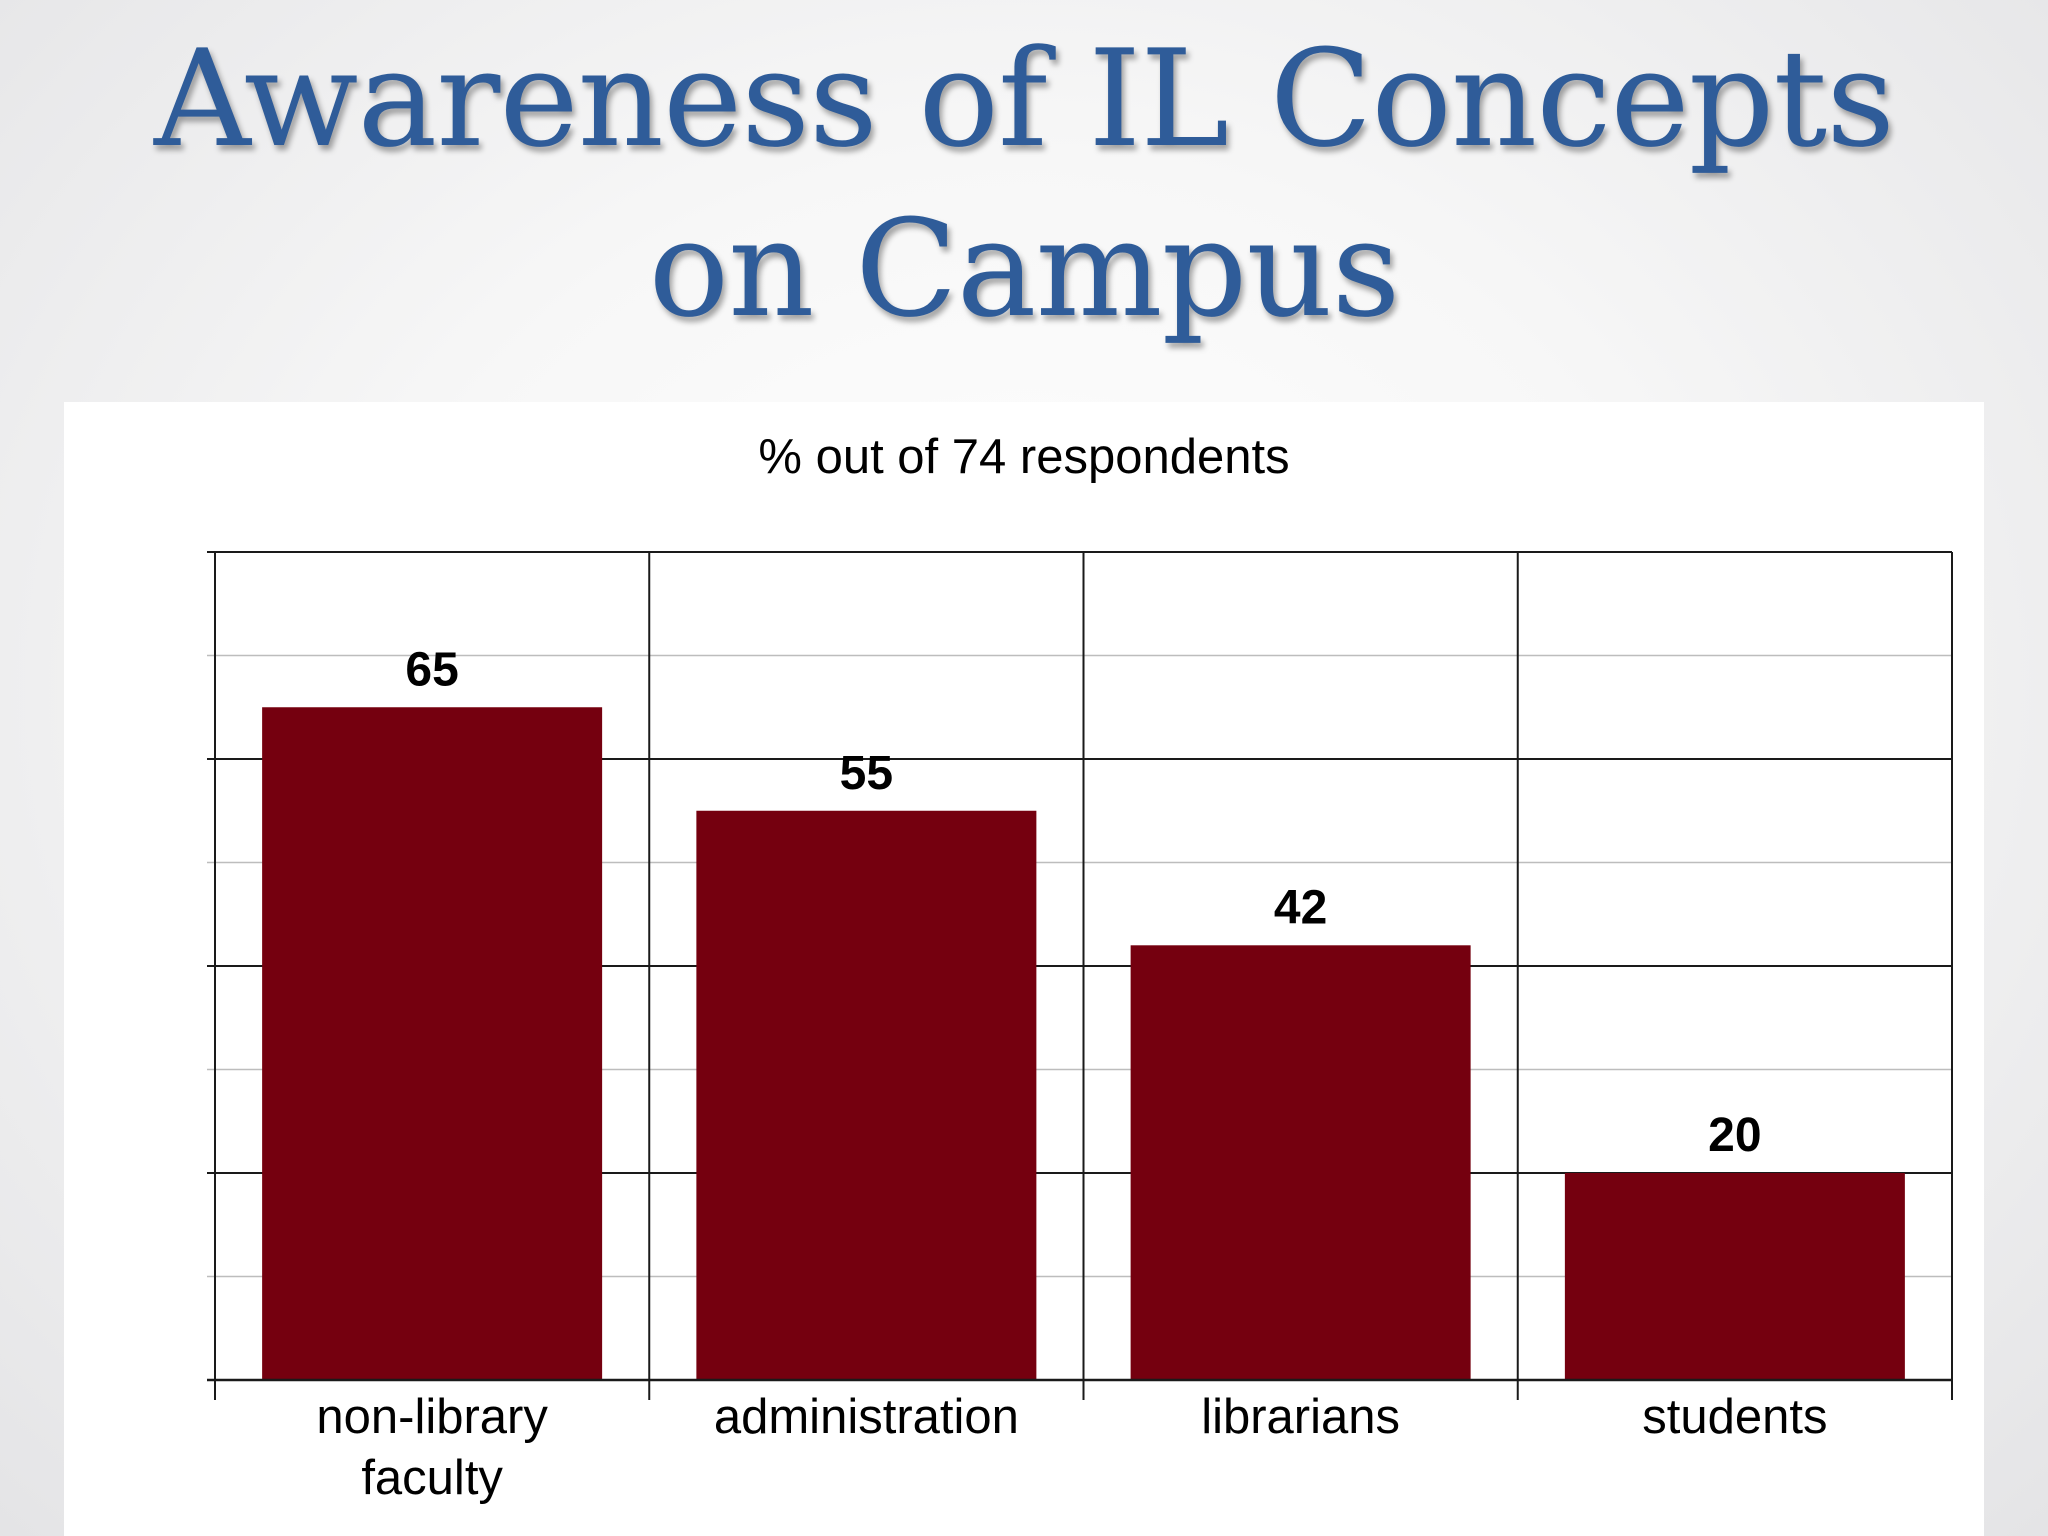  What do you see at coordinates (1300, 1417) in the screenshot?
I see `category-label-2-line-0: librarians` at bounding box center [1300, 1417].